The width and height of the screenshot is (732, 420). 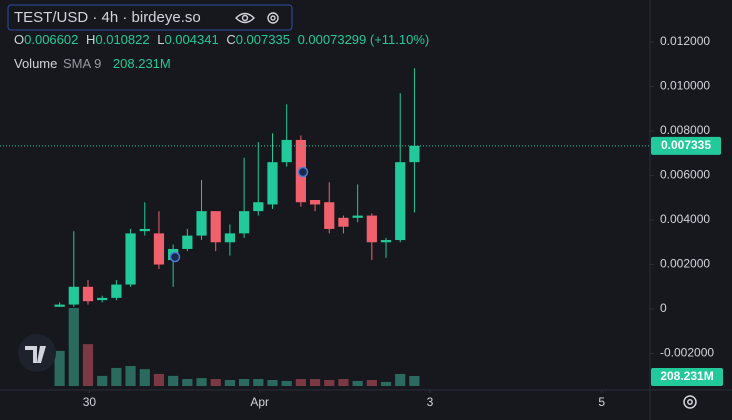 What do you see at coordinates (364, 39) in the screenshot?
I see `change: 0.00073299 (+11.10%)` at bounding box center [364, 39].